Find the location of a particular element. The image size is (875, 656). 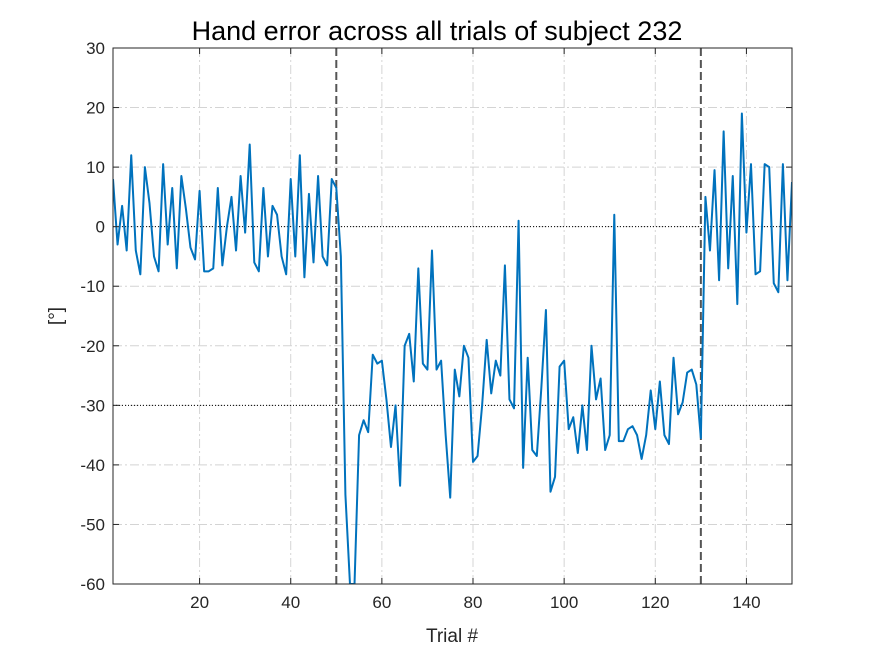

x-tick-label: 80 is located at coordinates (473, 602).